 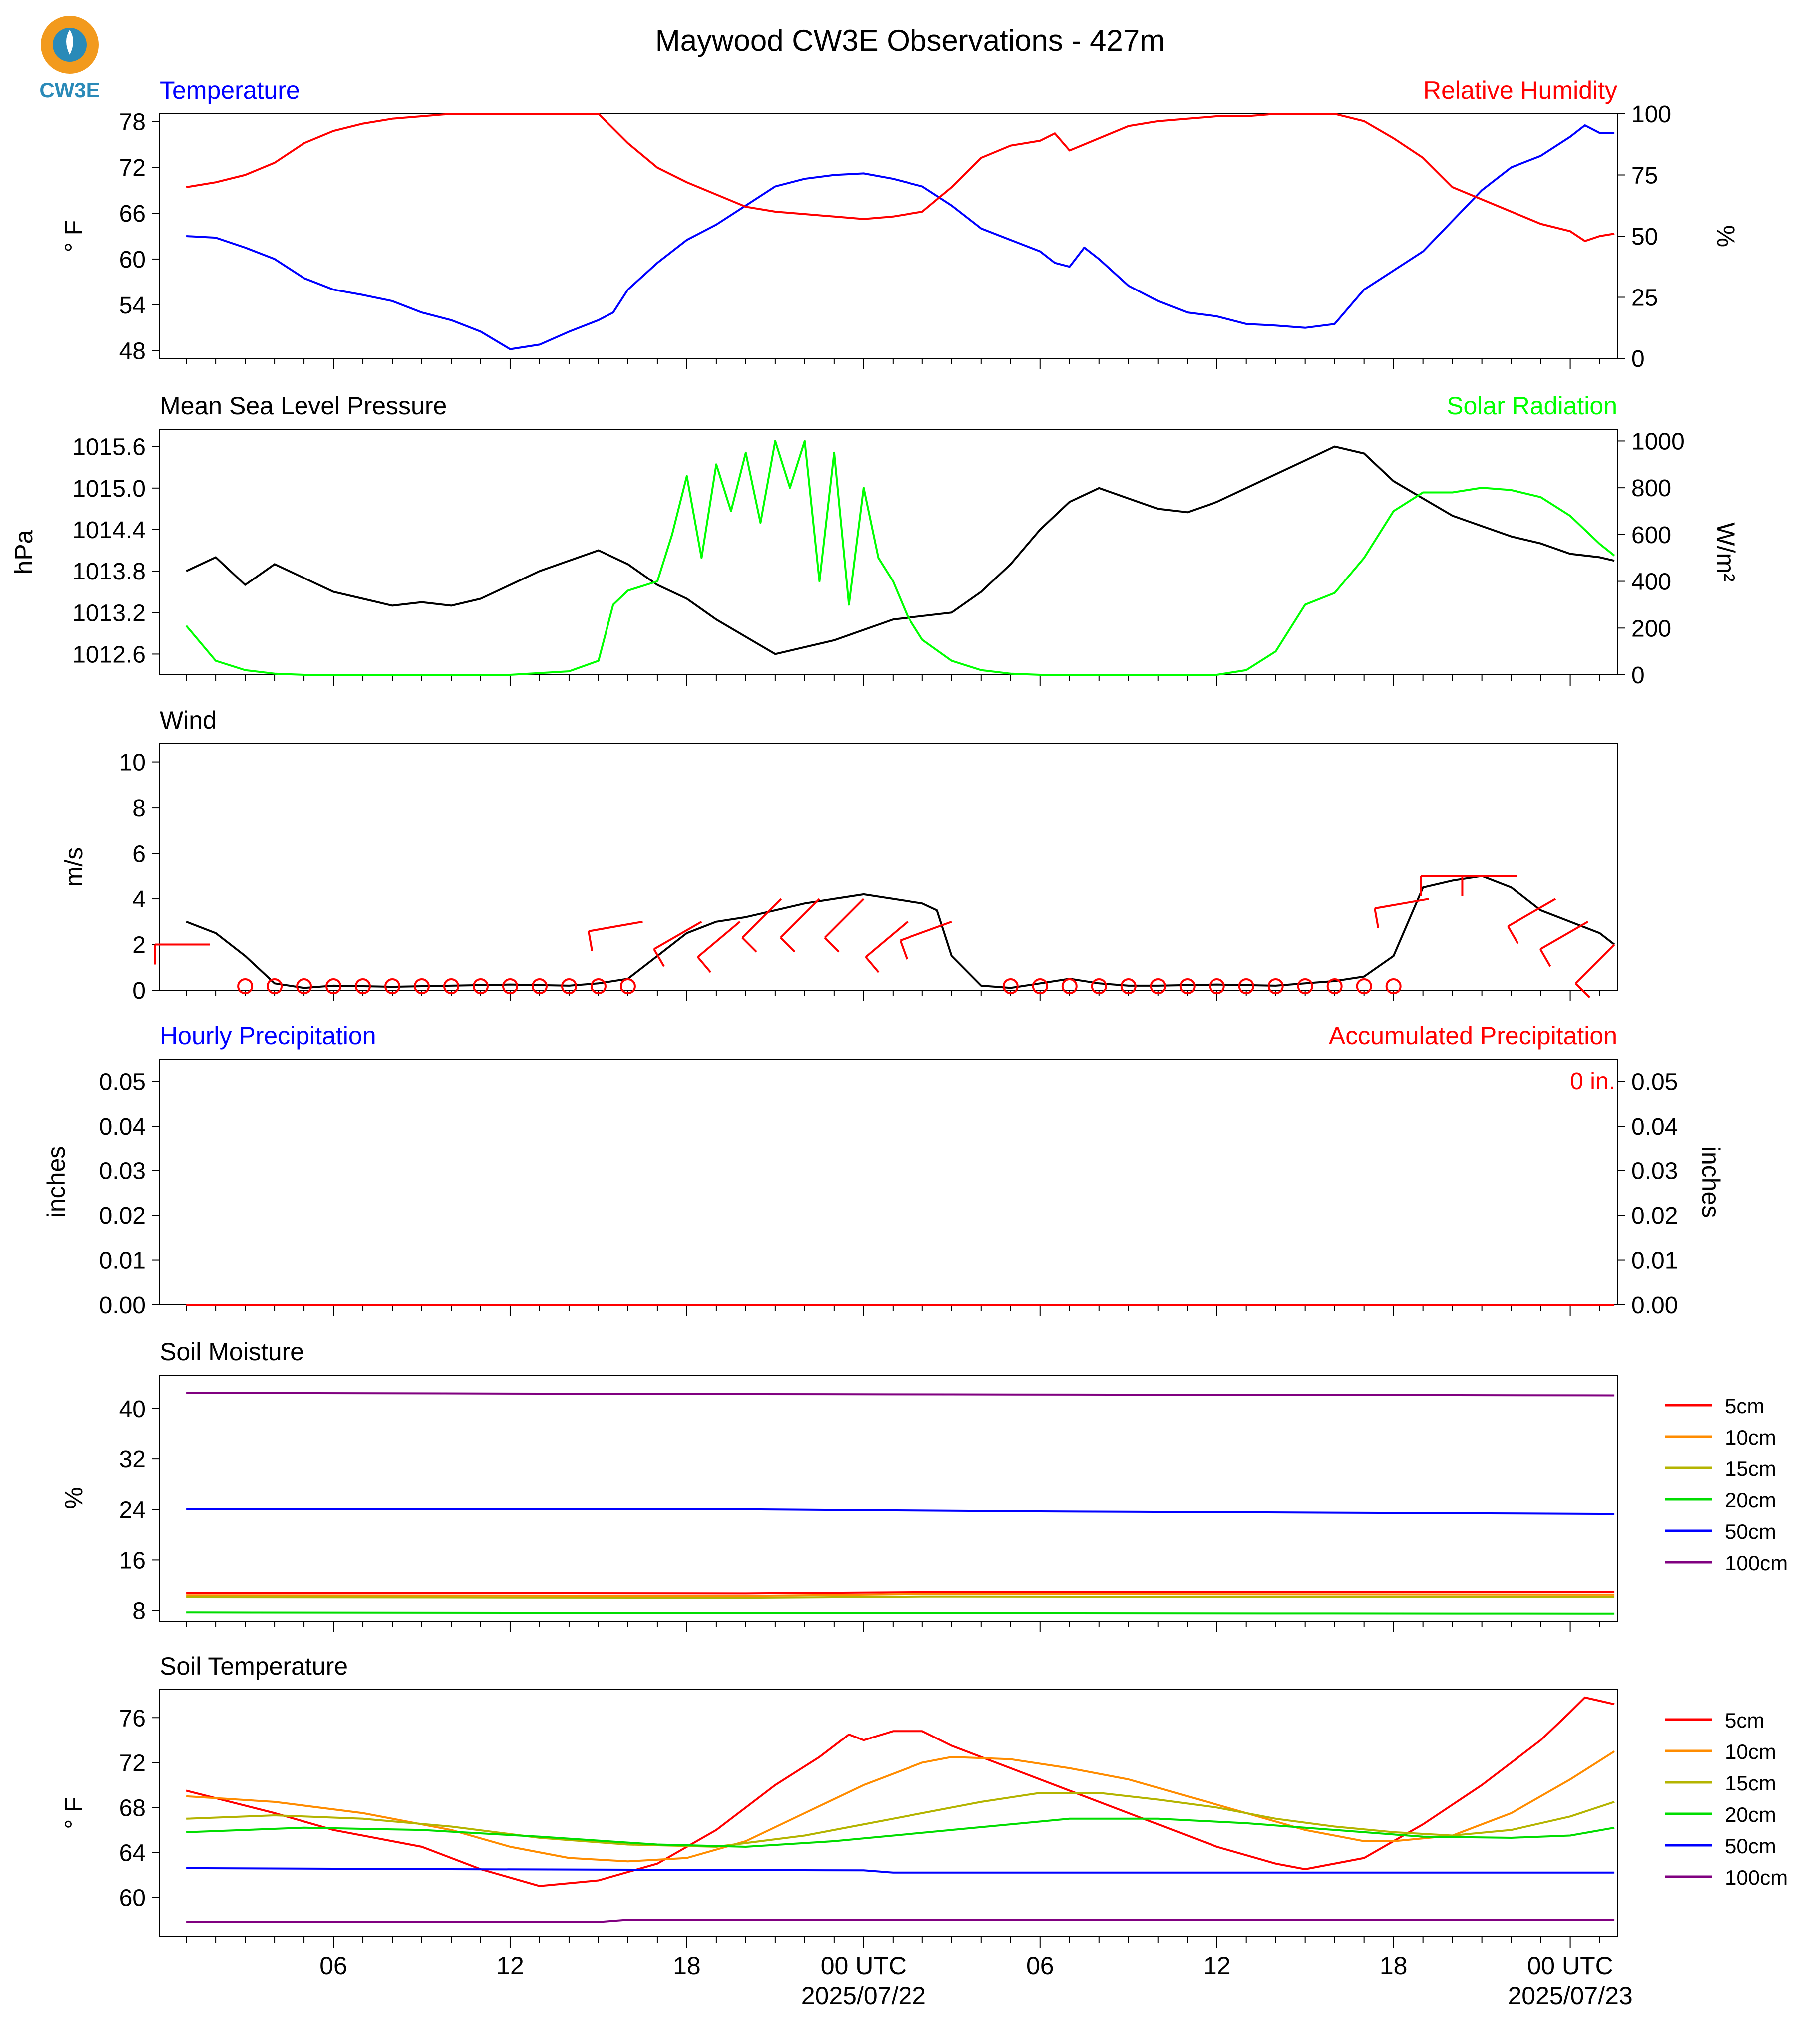 What do you see at coordinates (132, 1853) in the screenshot?
I see `y-left-tick-label: 64` at bounding box center [132, 1853].